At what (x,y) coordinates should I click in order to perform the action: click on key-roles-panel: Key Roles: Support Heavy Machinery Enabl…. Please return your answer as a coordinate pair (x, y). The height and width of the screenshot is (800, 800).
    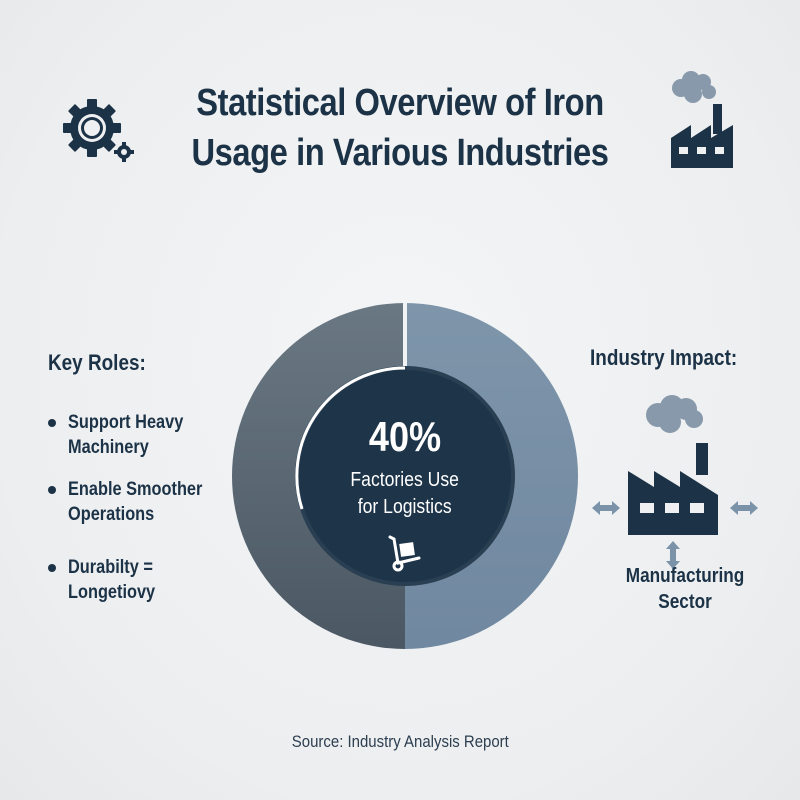
    Looking at the image, I should click on (143, 486).